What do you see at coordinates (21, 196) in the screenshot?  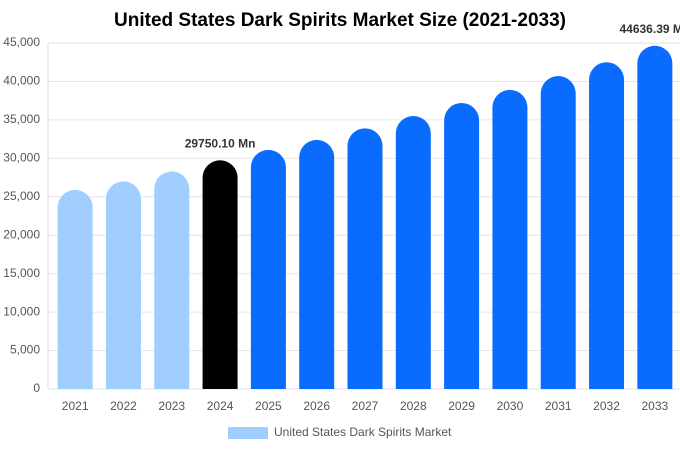 I see `y-tick-label: 25,000` at bounding box center [21, 196].